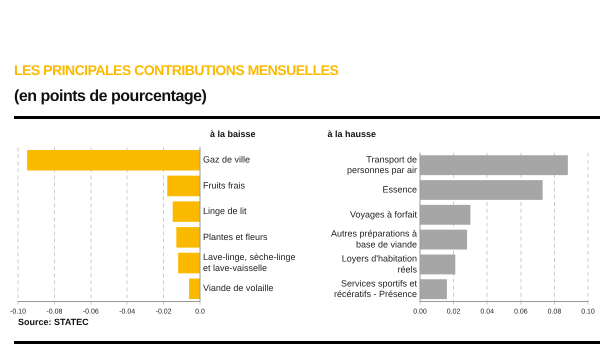  Describe the element at coordinates (226, 159) in the screenshot. I see `y-tick-label: Gaz de ville` at that location.